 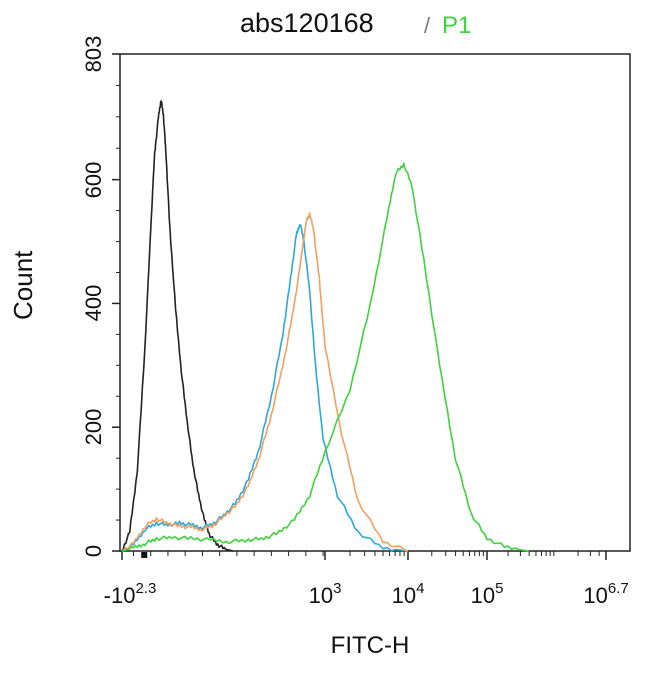 What do you see at coordinates (457, 25) in the screenshot?
I see `title-gate-label: P1` at bounding box center [457, 25].